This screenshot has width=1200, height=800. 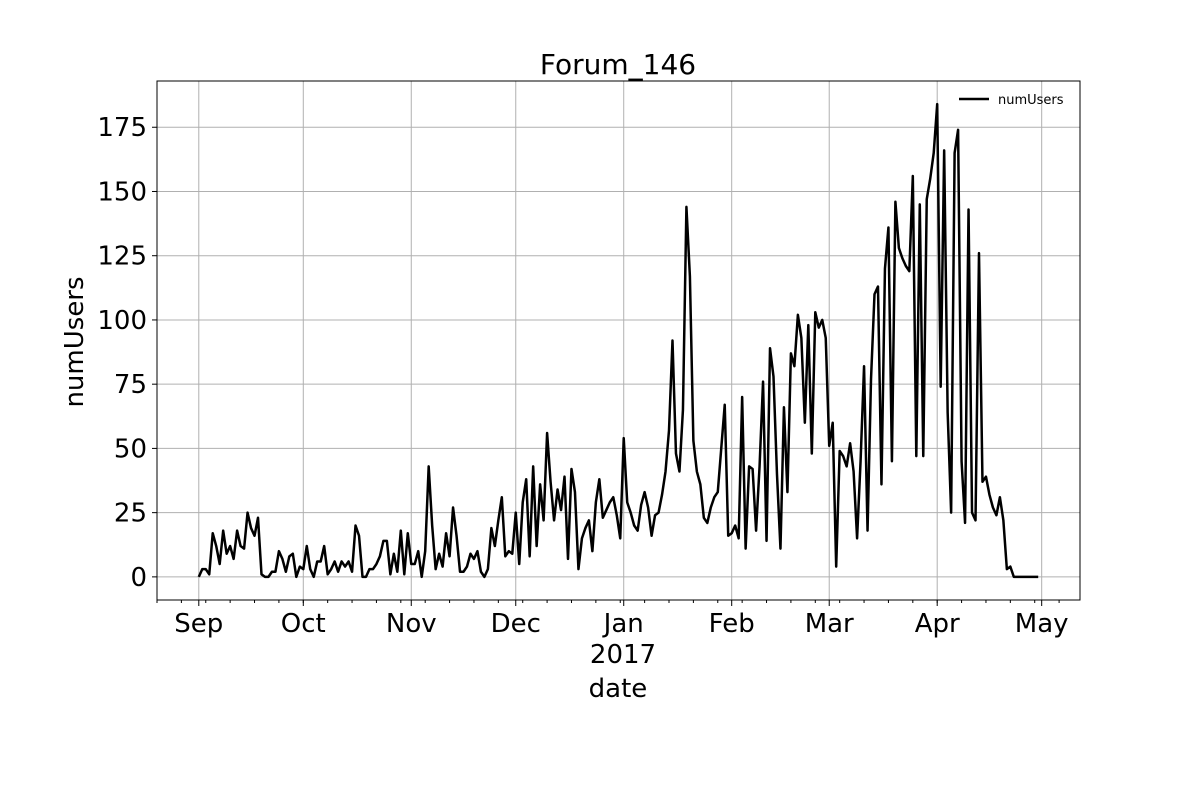 I want to click on x-tick-label: May, so click(x=1042, y=624).